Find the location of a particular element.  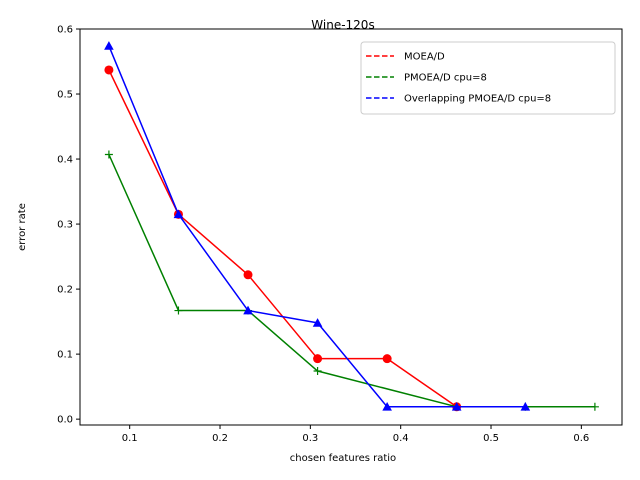

legend-label: MOEA/D is located at coordinates (424, 57).